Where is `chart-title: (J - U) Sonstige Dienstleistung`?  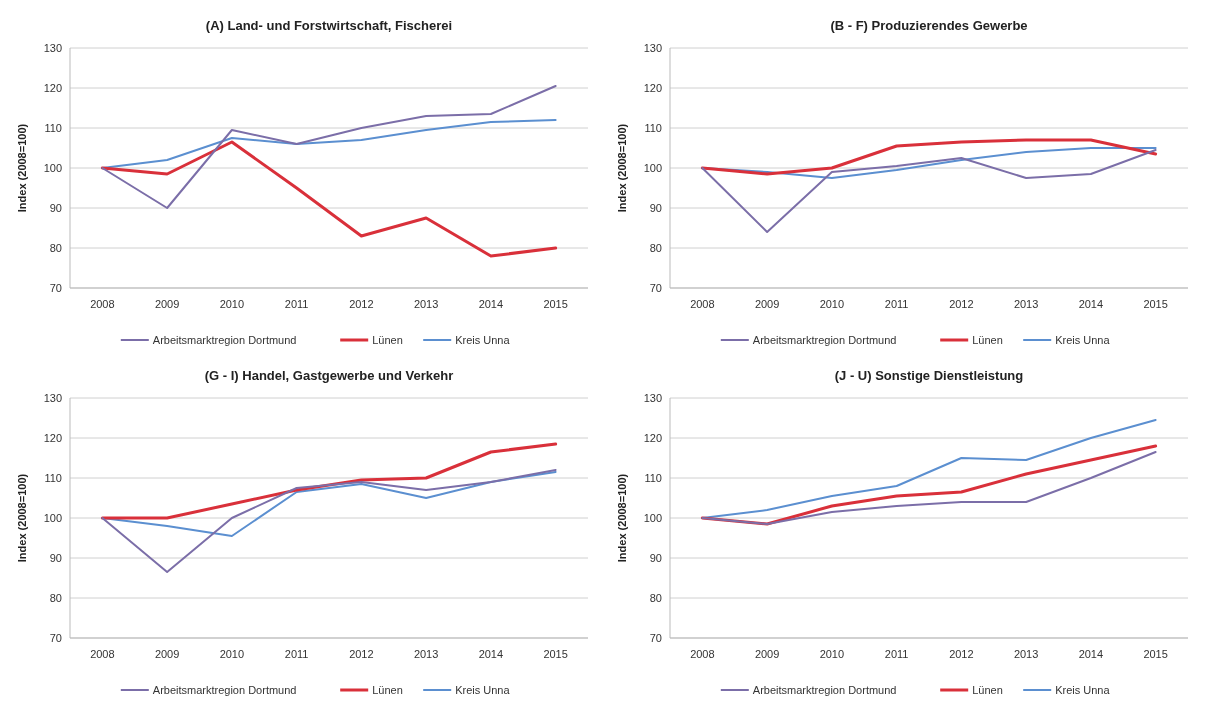 chart-title: (J - U) Sonstige Dienstleistung is located at coordinates (929, 375).